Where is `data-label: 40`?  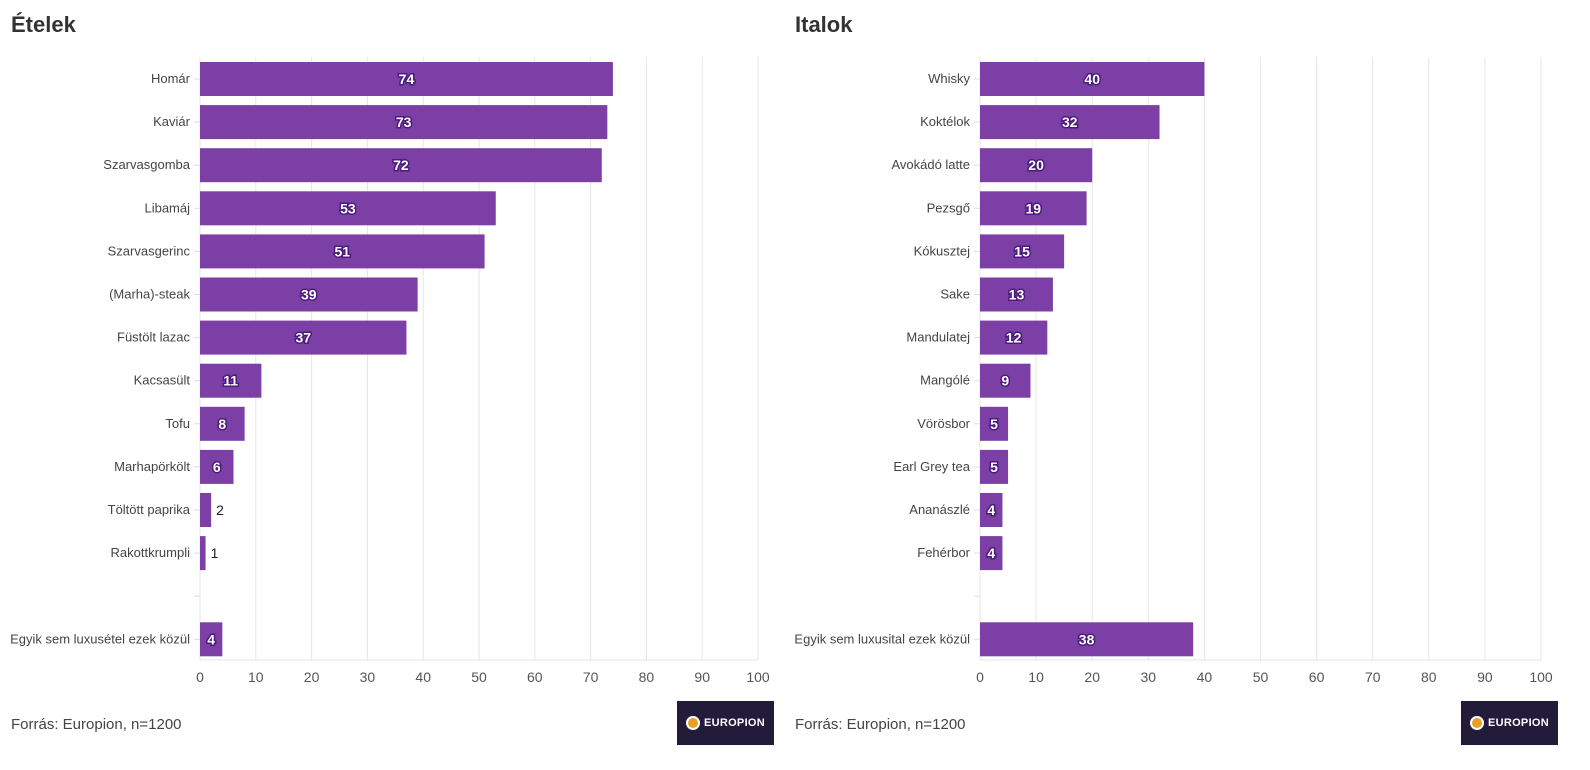
data-label: 40 is located at coordinates (1092, 79).